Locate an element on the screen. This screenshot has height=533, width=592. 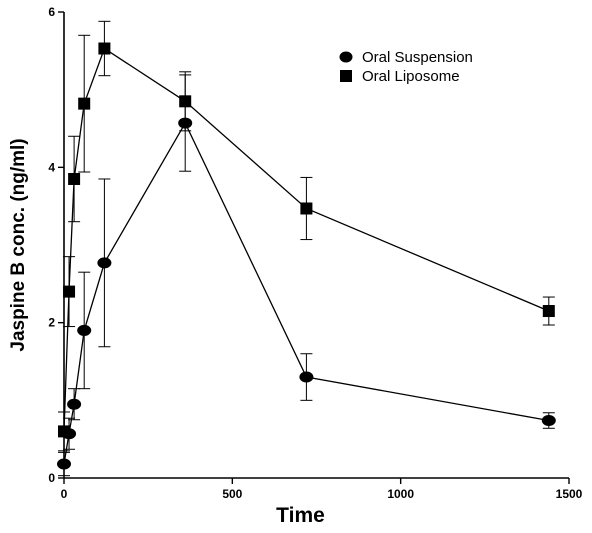
legend-label: Oral Liposome is located at coordinates (411, 76).